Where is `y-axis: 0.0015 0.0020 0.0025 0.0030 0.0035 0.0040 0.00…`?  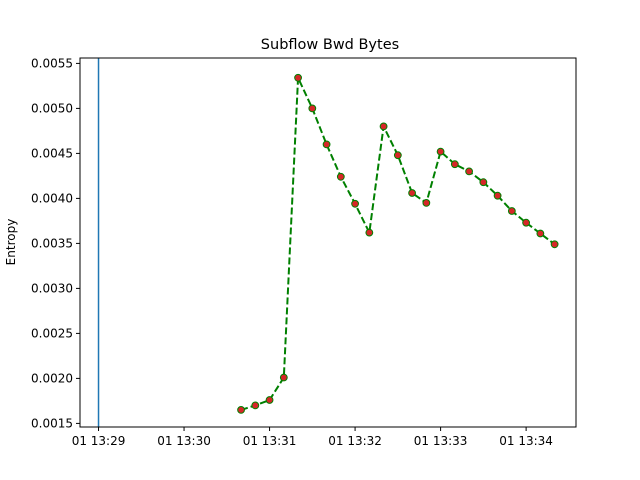
y-axis: 0.0015 0.0020 0.0025 0.0030 0.0035 0.0040 0.00… is located at coordinates (55, 243).